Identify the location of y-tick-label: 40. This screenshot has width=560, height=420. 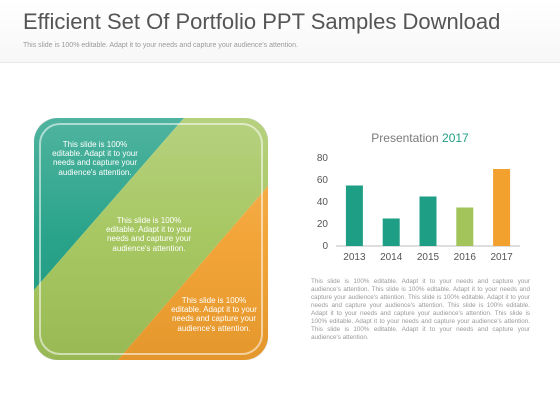
(323, 202).